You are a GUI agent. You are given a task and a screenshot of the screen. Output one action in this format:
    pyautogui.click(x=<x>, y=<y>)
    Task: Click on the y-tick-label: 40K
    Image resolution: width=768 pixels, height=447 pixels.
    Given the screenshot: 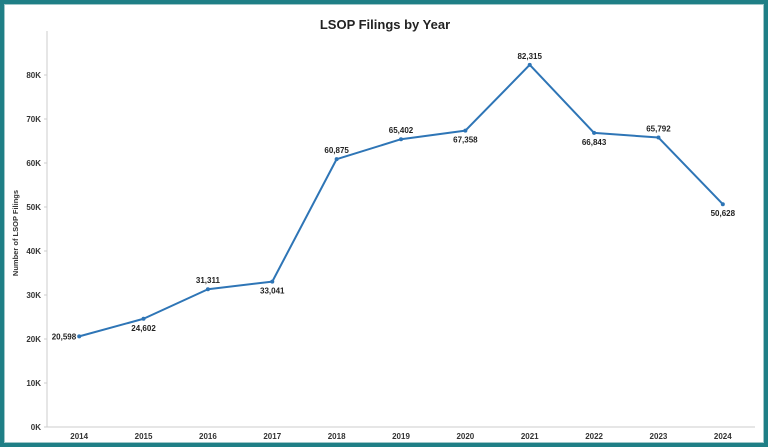 What is the action you would take?
    pyautogui.click(x=33, y=251)
    